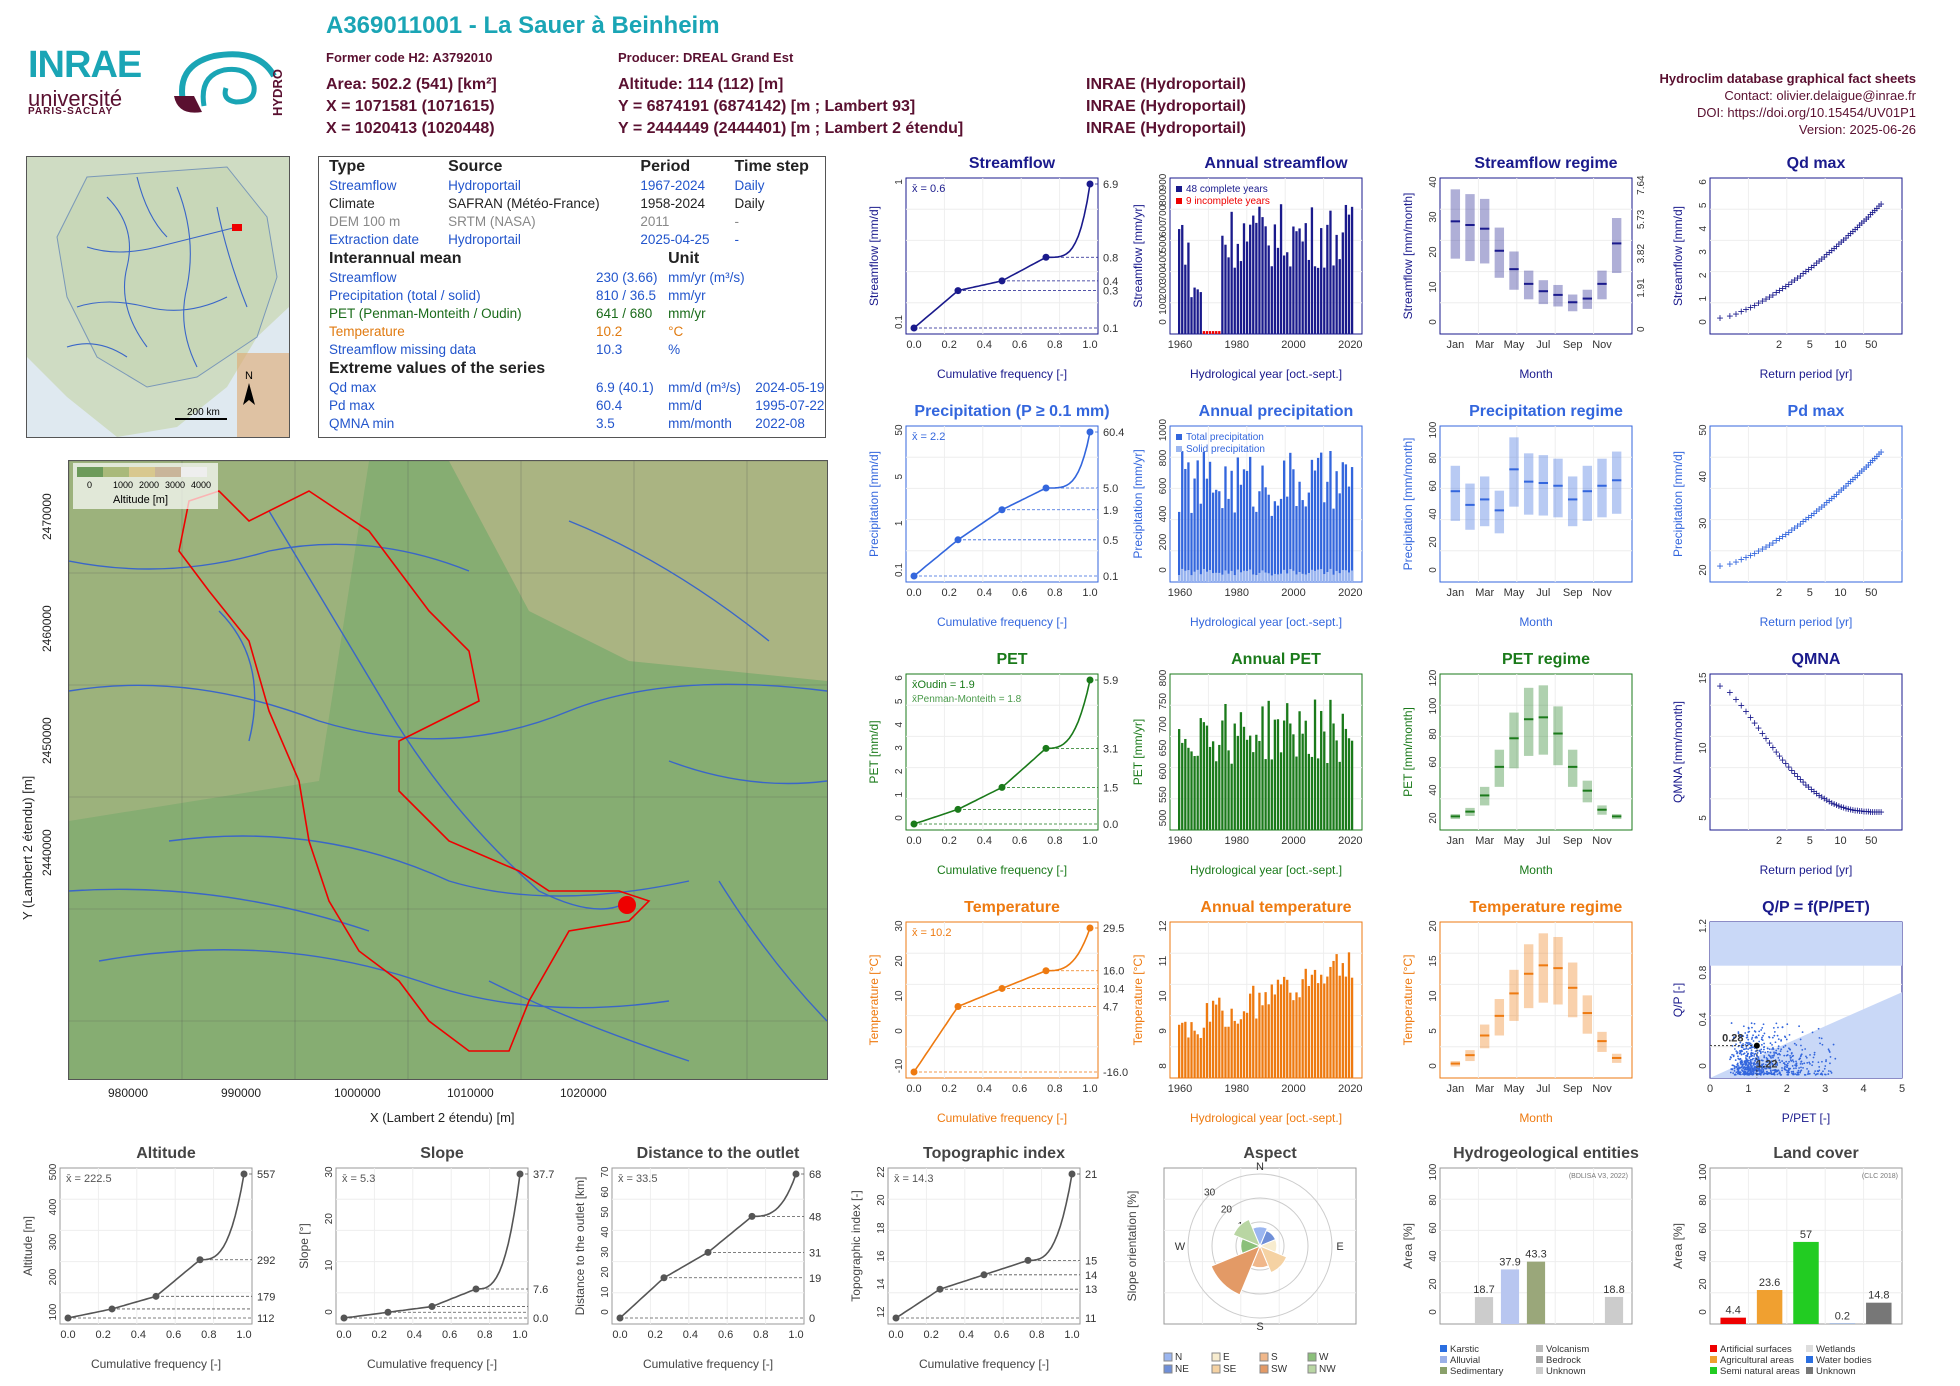 This screenshot has height=1386, width=1960. I want to click on y-axis-label: Streamflow [mm/d], so click(874, 256).